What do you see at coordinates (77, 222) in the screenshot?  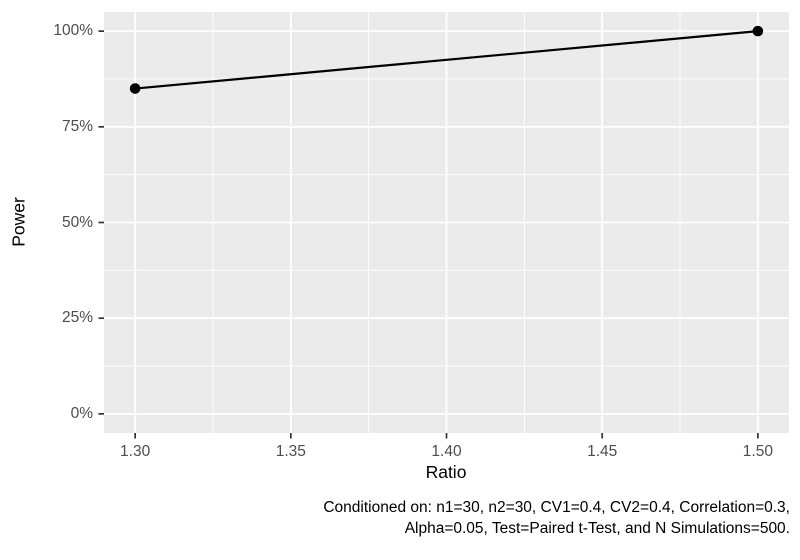 I see `y-tick-label: 50%` at bounding box center [77, 222].